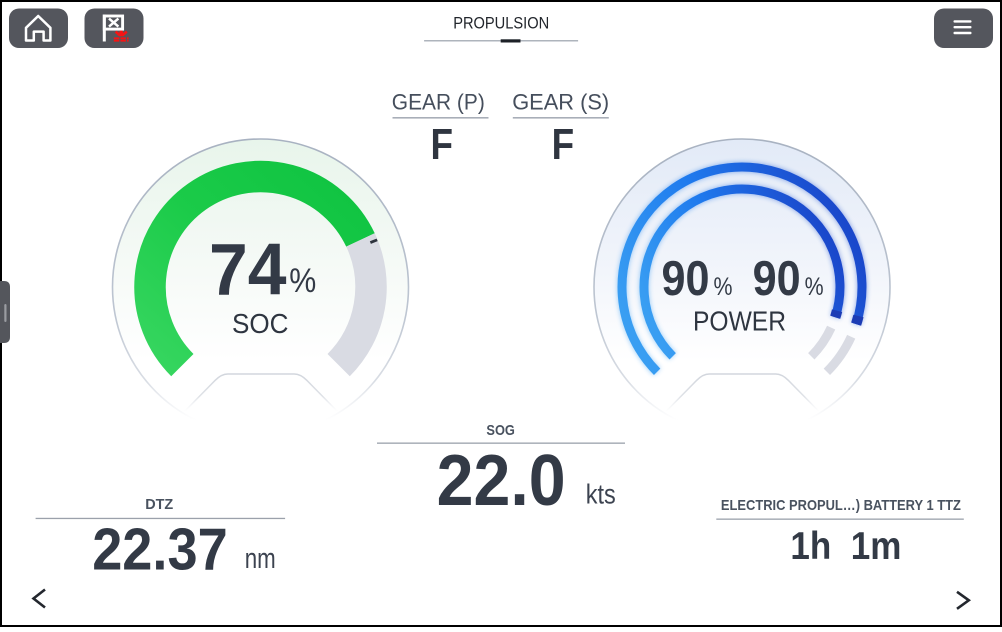 This screenshot has height=632, width=1002. What do you see at coordinates (501, 480) in the screenshot?
I see `svg-text: 22.0` at bounding box center [501, 480].